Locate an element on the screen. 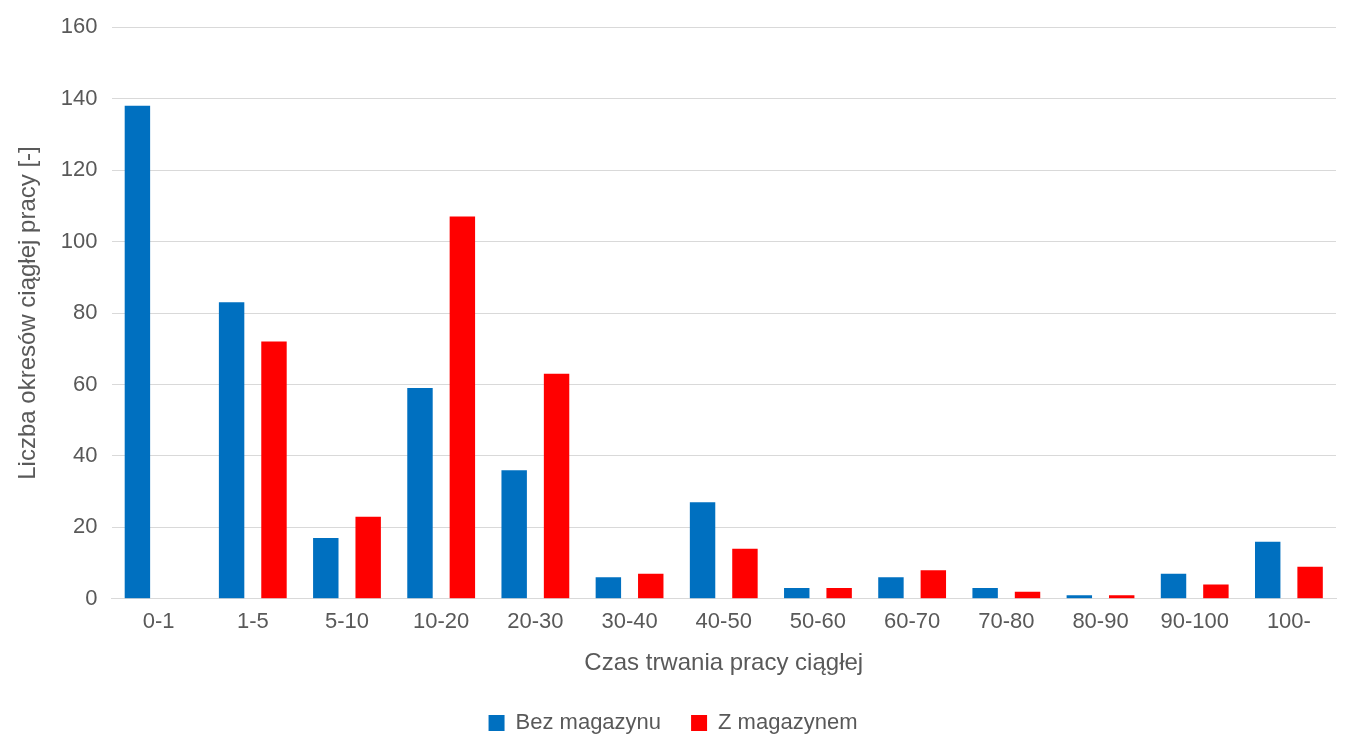 Image resolution: width=1366 pixels, height=744 pixels. x-tick-label: 50-60 is located at coordinates (818, 621).